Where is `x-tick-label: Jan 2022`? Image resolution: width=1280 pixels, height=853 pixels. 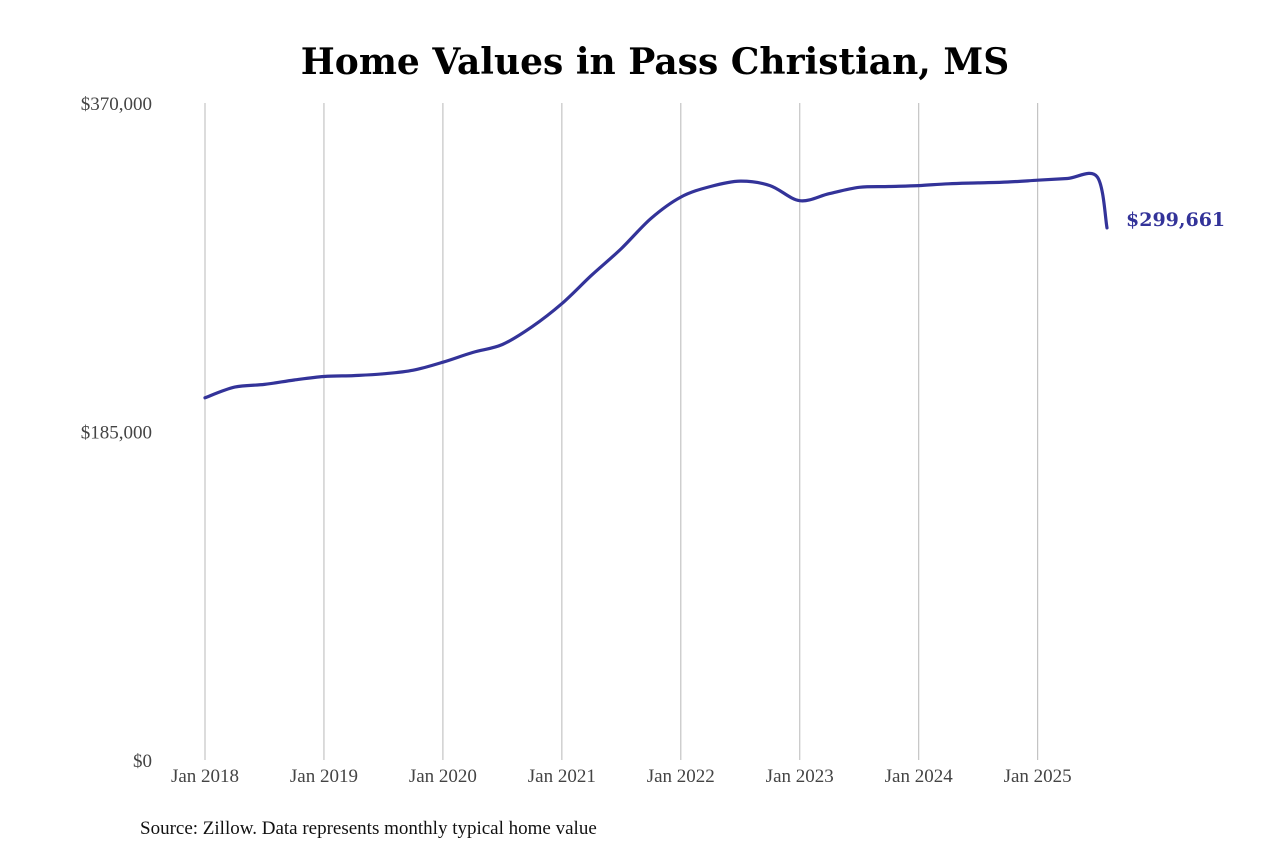 x-tick-label: Jan 2022 is located at coordinates (681, 776).